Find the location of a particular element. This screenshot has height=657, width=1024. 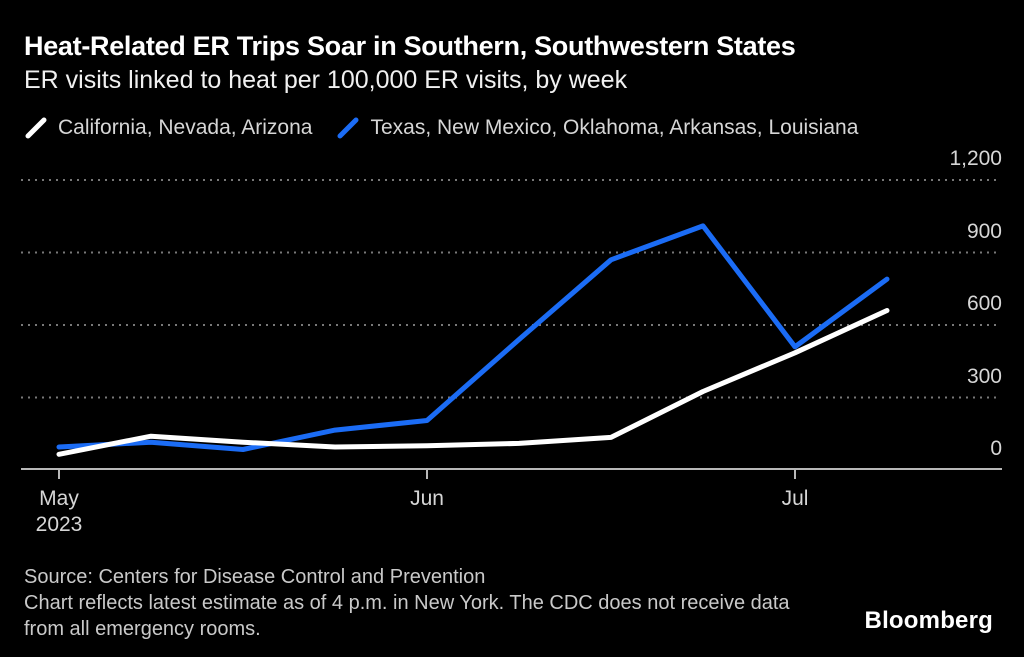

x-axis-year-label: 2023 is located at coordinates (59, 524).